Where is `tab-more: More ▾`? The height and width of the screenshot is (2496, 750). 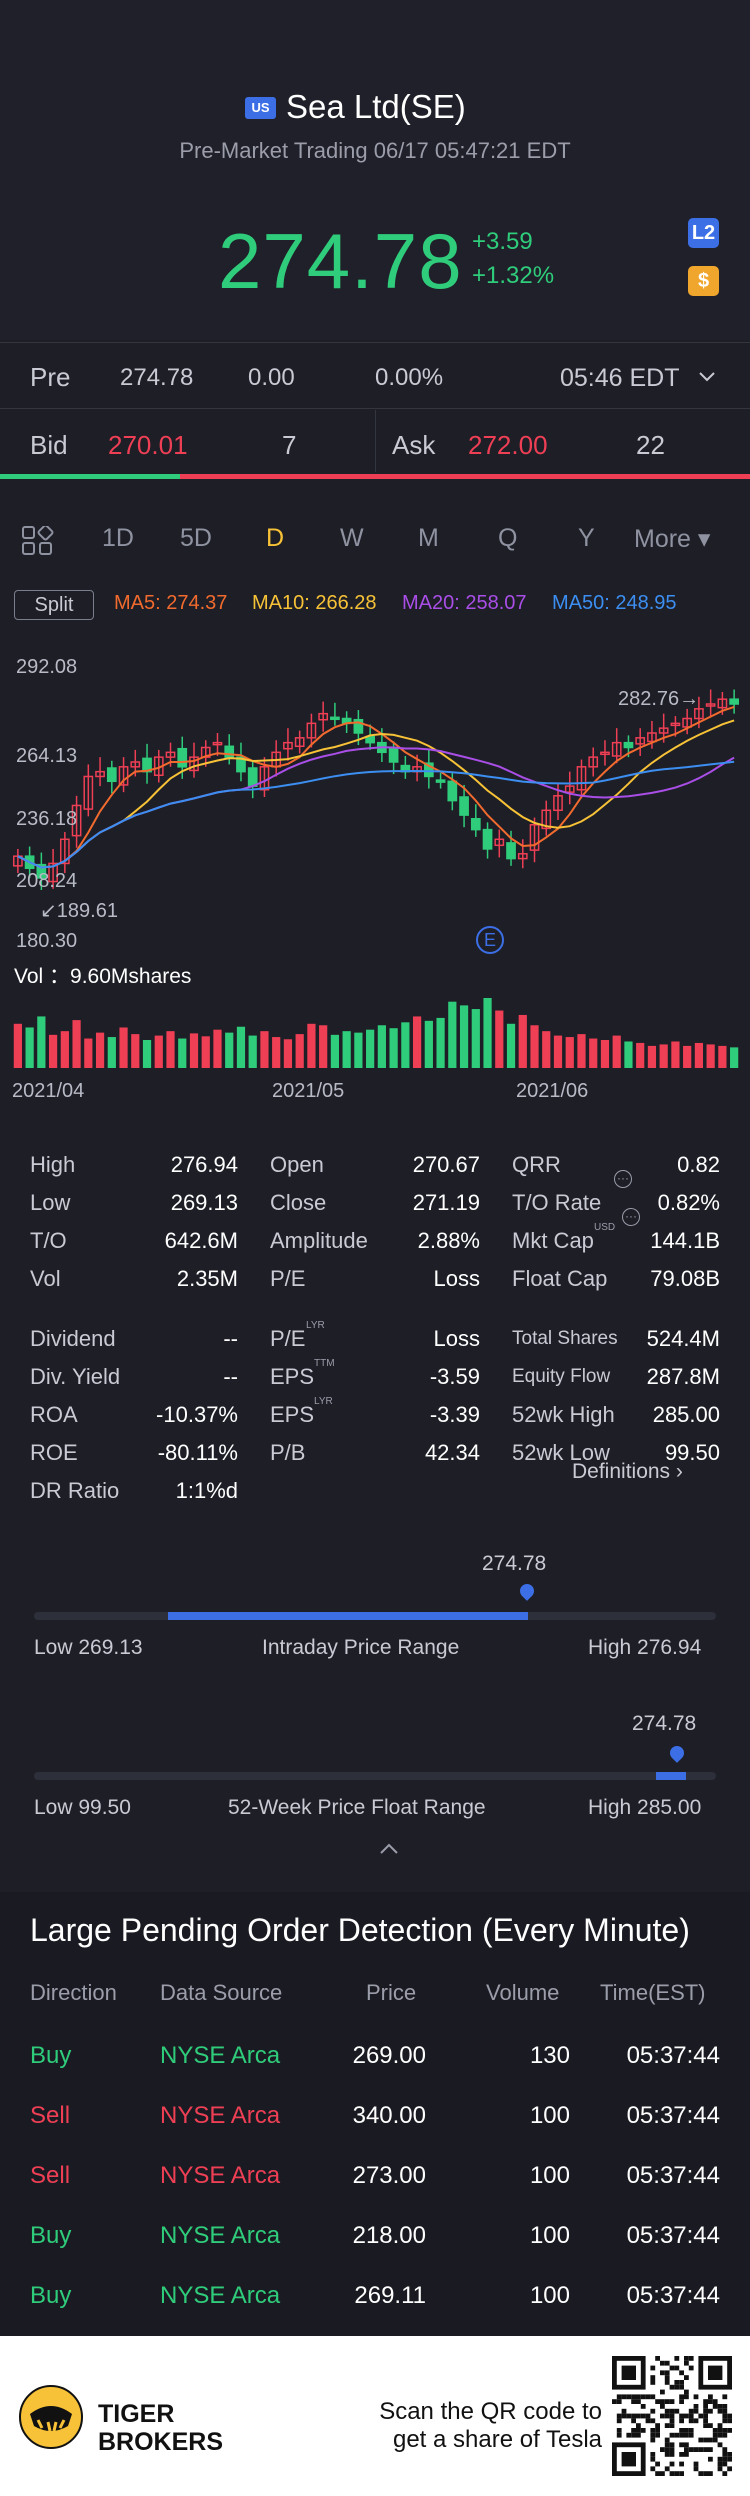
tab-more: More ▾ is located at coordinates (672, 539).